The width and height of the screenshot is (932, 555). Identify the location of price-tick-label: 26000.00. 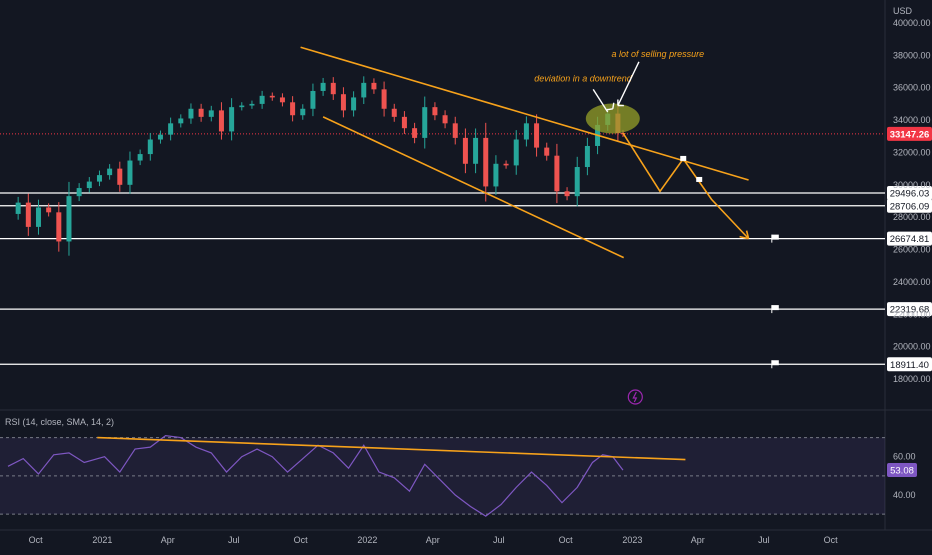
(912, 250).